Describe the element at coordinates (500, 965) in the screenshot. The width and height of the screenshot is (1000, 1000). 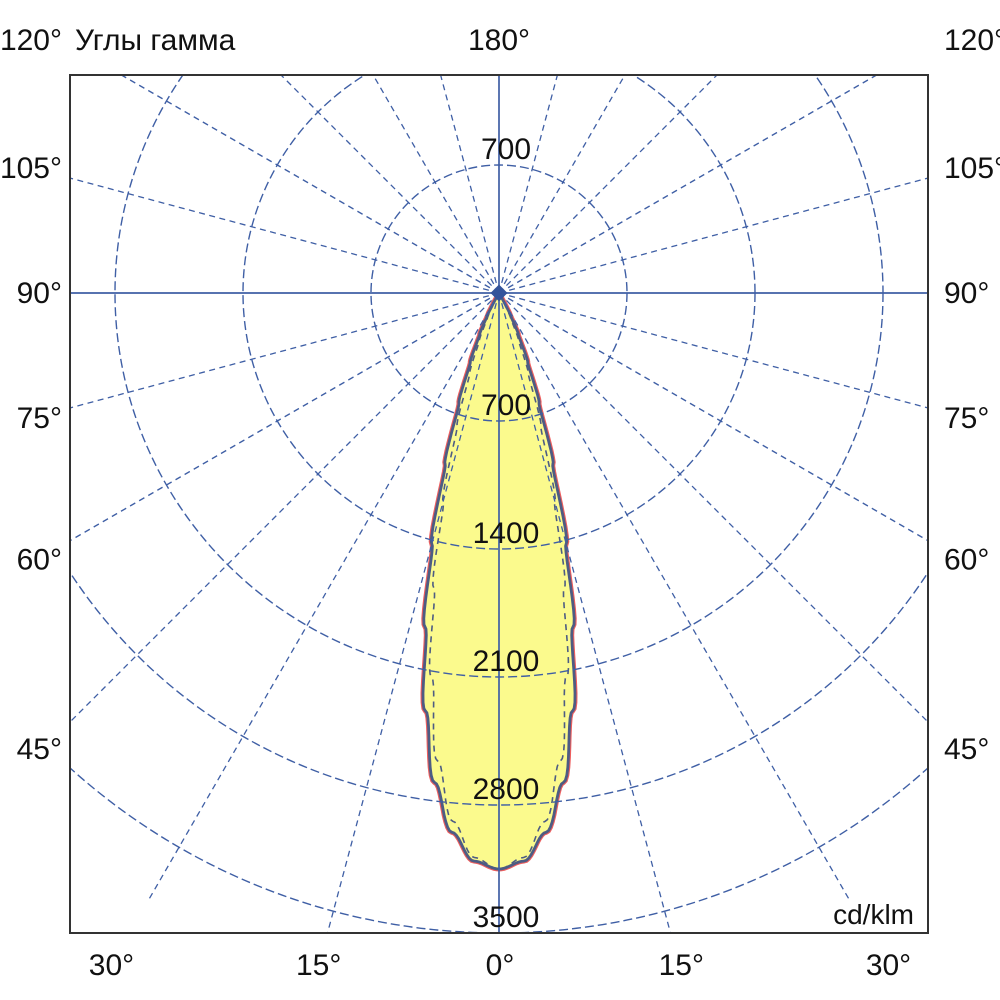
I see `gamma-label-bottom: 0°` at that location.